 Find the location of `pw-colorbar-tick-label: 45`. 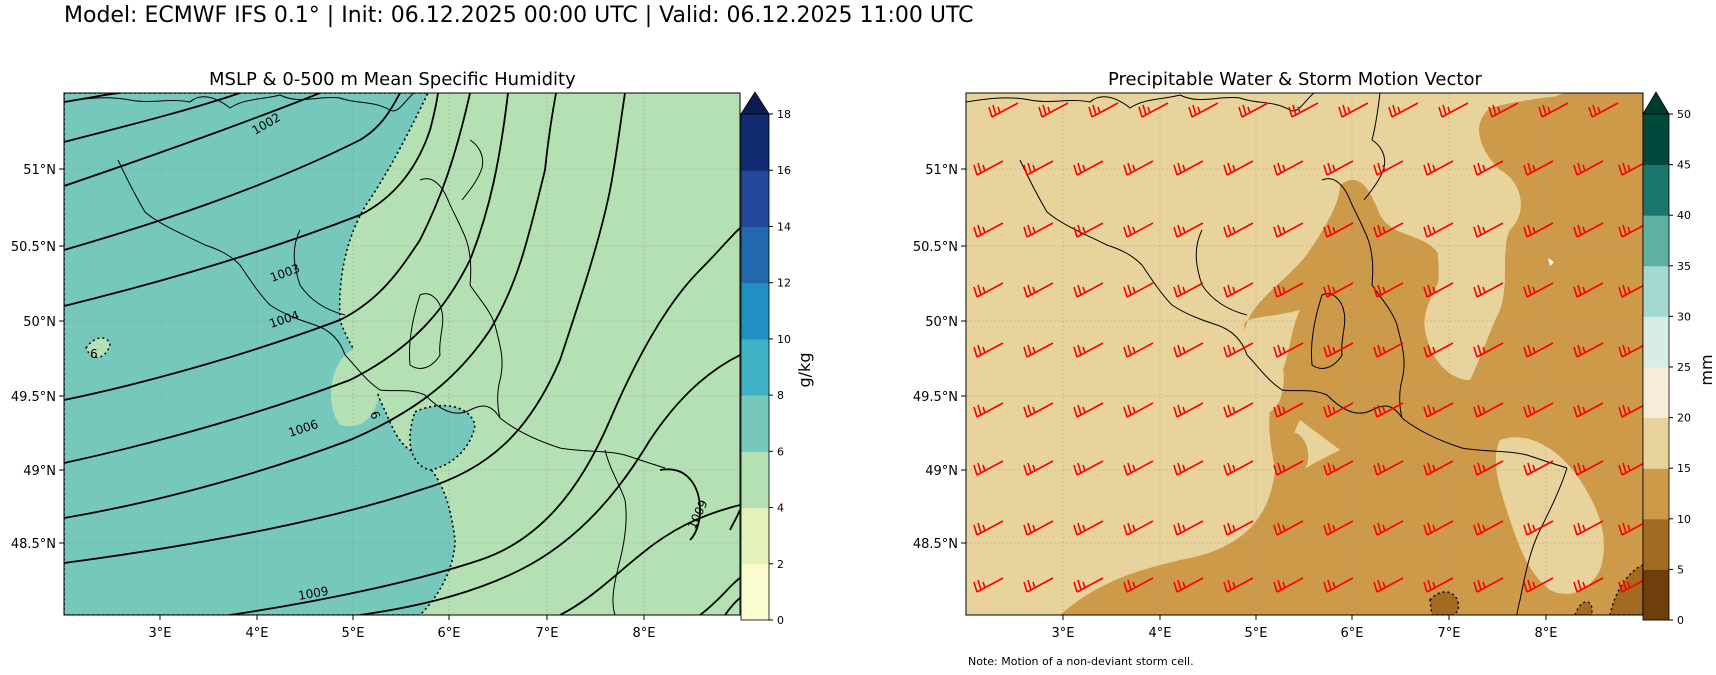

pw-colorbar-tick-label: 45 is located at coordinates (1684, 165).